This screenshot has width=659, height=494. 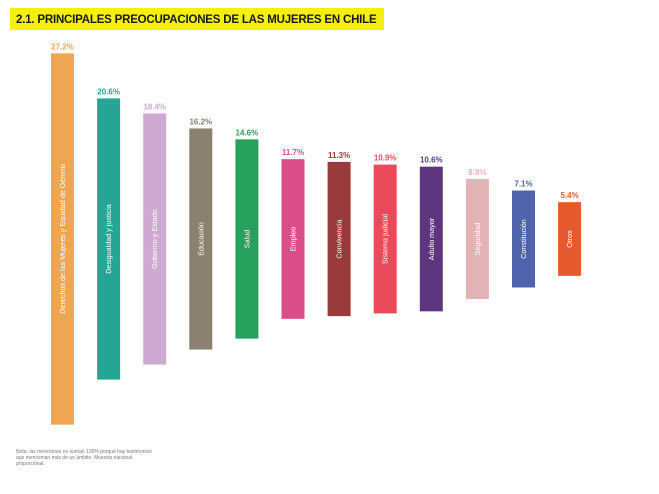 I want to click on bar-derechos-de-las-mujeres-y-equidad-de-genero, so click(x=62, y=239).